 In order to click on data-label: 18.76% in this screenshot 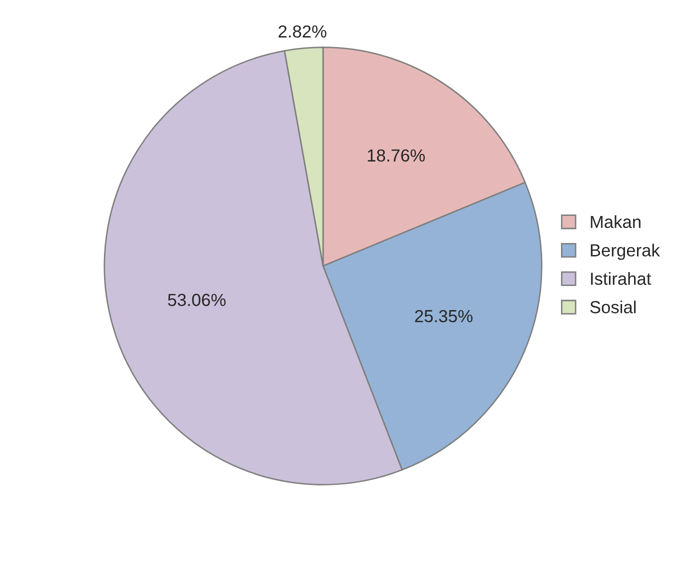, I will do `click(396, 155)`.